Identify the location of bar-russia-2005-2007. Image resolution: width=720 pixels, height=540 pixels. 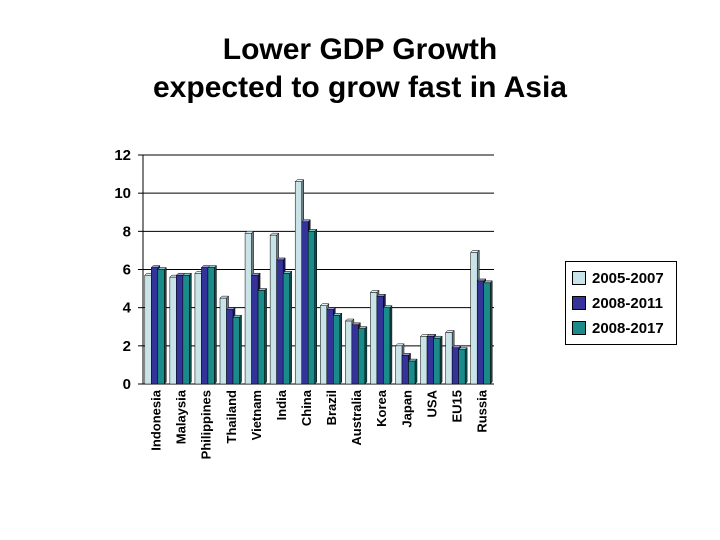
(474, 318).